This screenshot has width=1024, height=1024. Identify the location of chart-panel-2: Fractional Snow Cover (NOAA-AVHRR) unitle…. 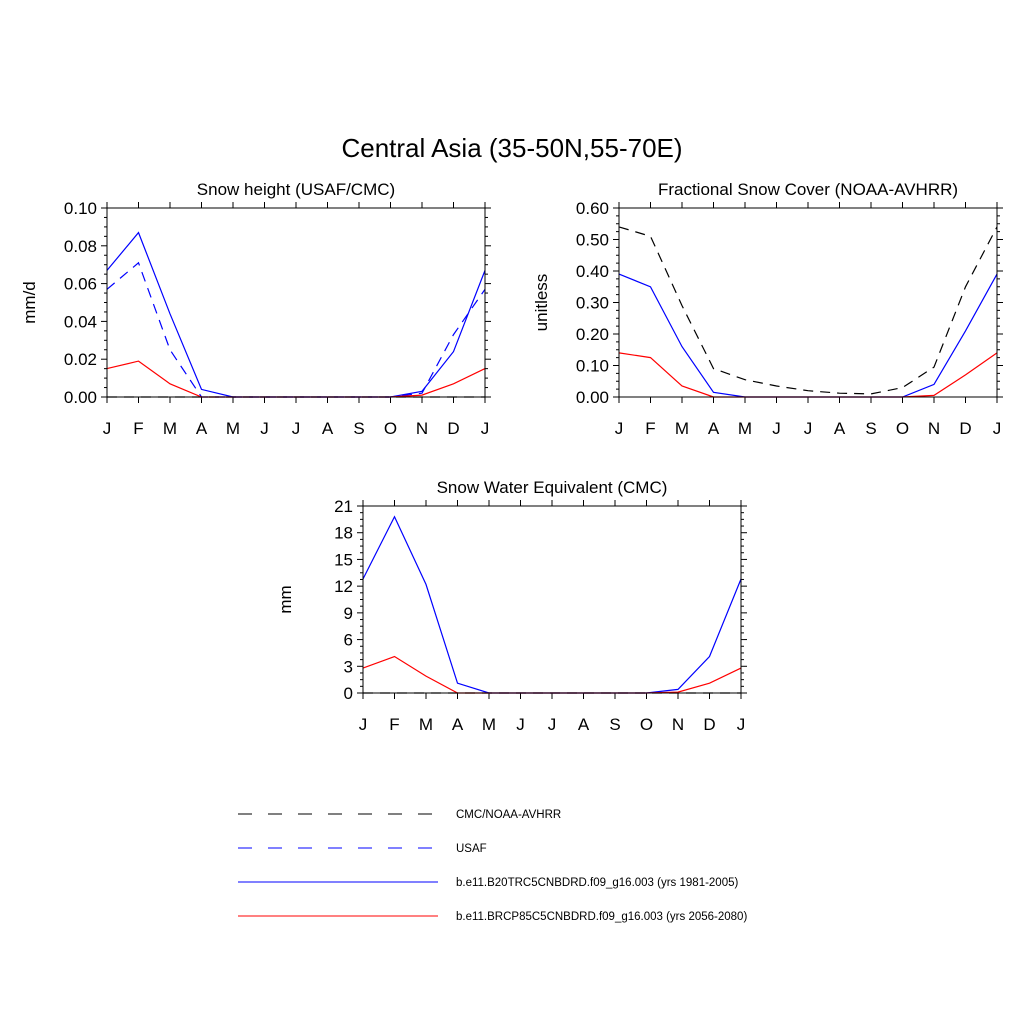
(767, 309).